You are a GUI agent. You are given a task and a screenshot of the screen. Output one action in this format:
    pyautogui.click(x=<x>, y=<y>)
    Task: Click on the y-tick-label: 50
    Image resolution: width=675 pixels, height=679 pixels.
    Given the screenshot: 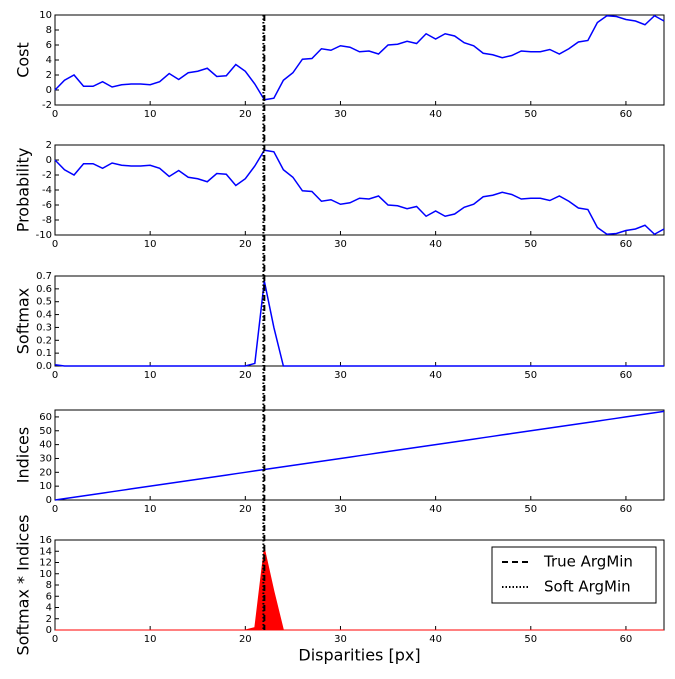 What is the action you would take?
    pyautogui.click(x=45, y=431)
    